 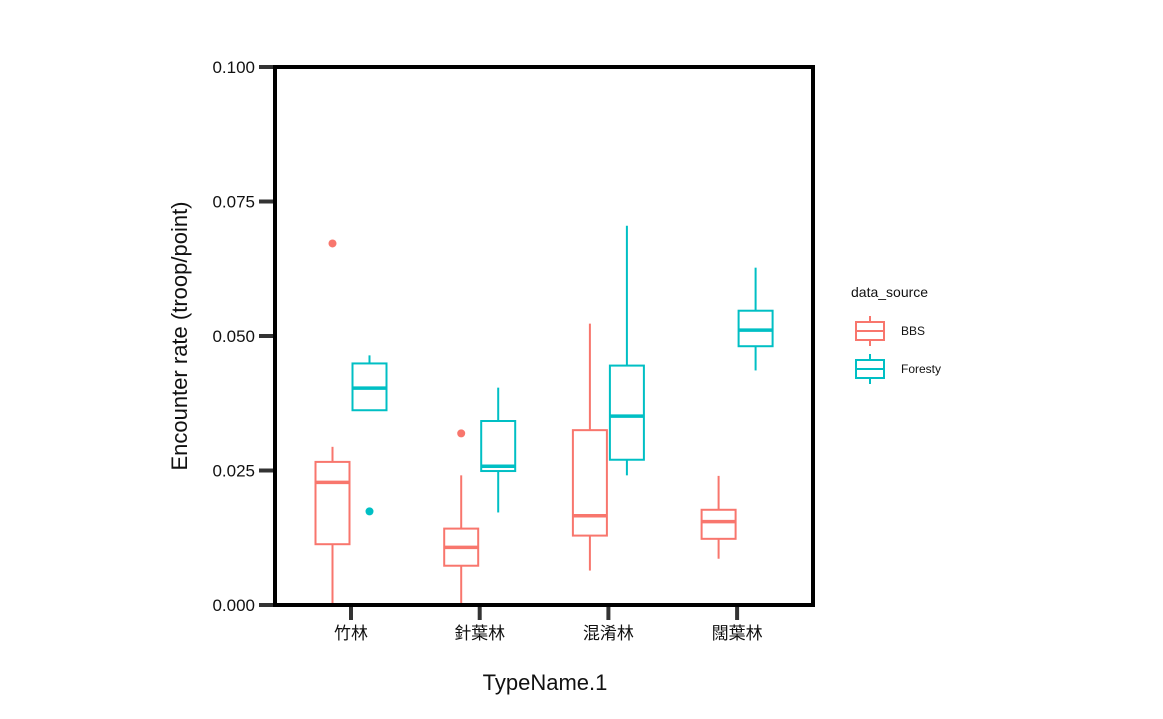 What do you see at coordinates (898, 369) in the screenshot?
I see `legend-item-Foresty: Foresty` at bounding box center [898, 369].